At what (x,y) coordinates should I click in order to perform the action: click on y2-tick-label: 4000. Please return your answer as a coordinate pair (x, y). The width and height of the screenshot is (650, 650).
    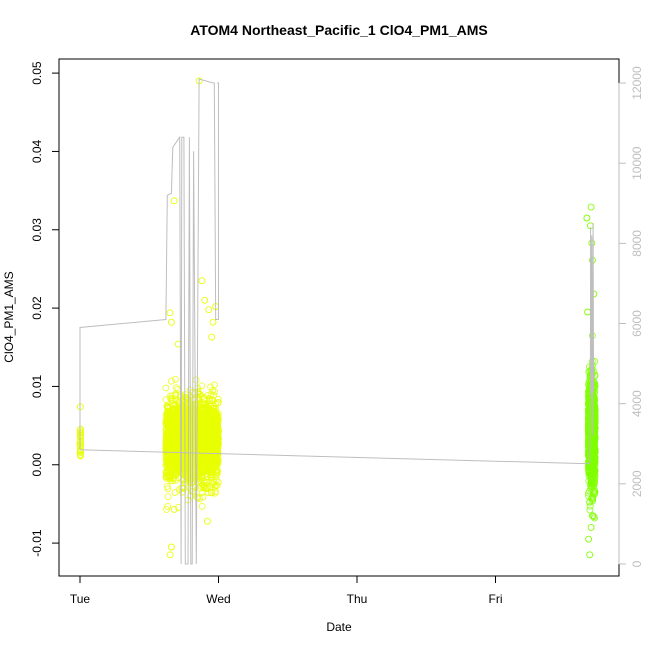
    Looking at the image, I should click on (637, 403).